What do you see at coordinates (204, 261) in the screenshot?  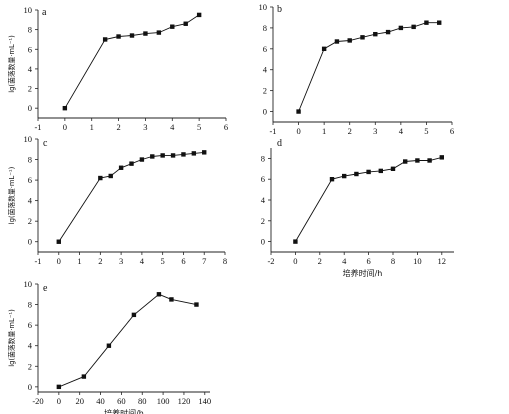 I see `x-tick-label: 7` at bounding box center [204, 261].